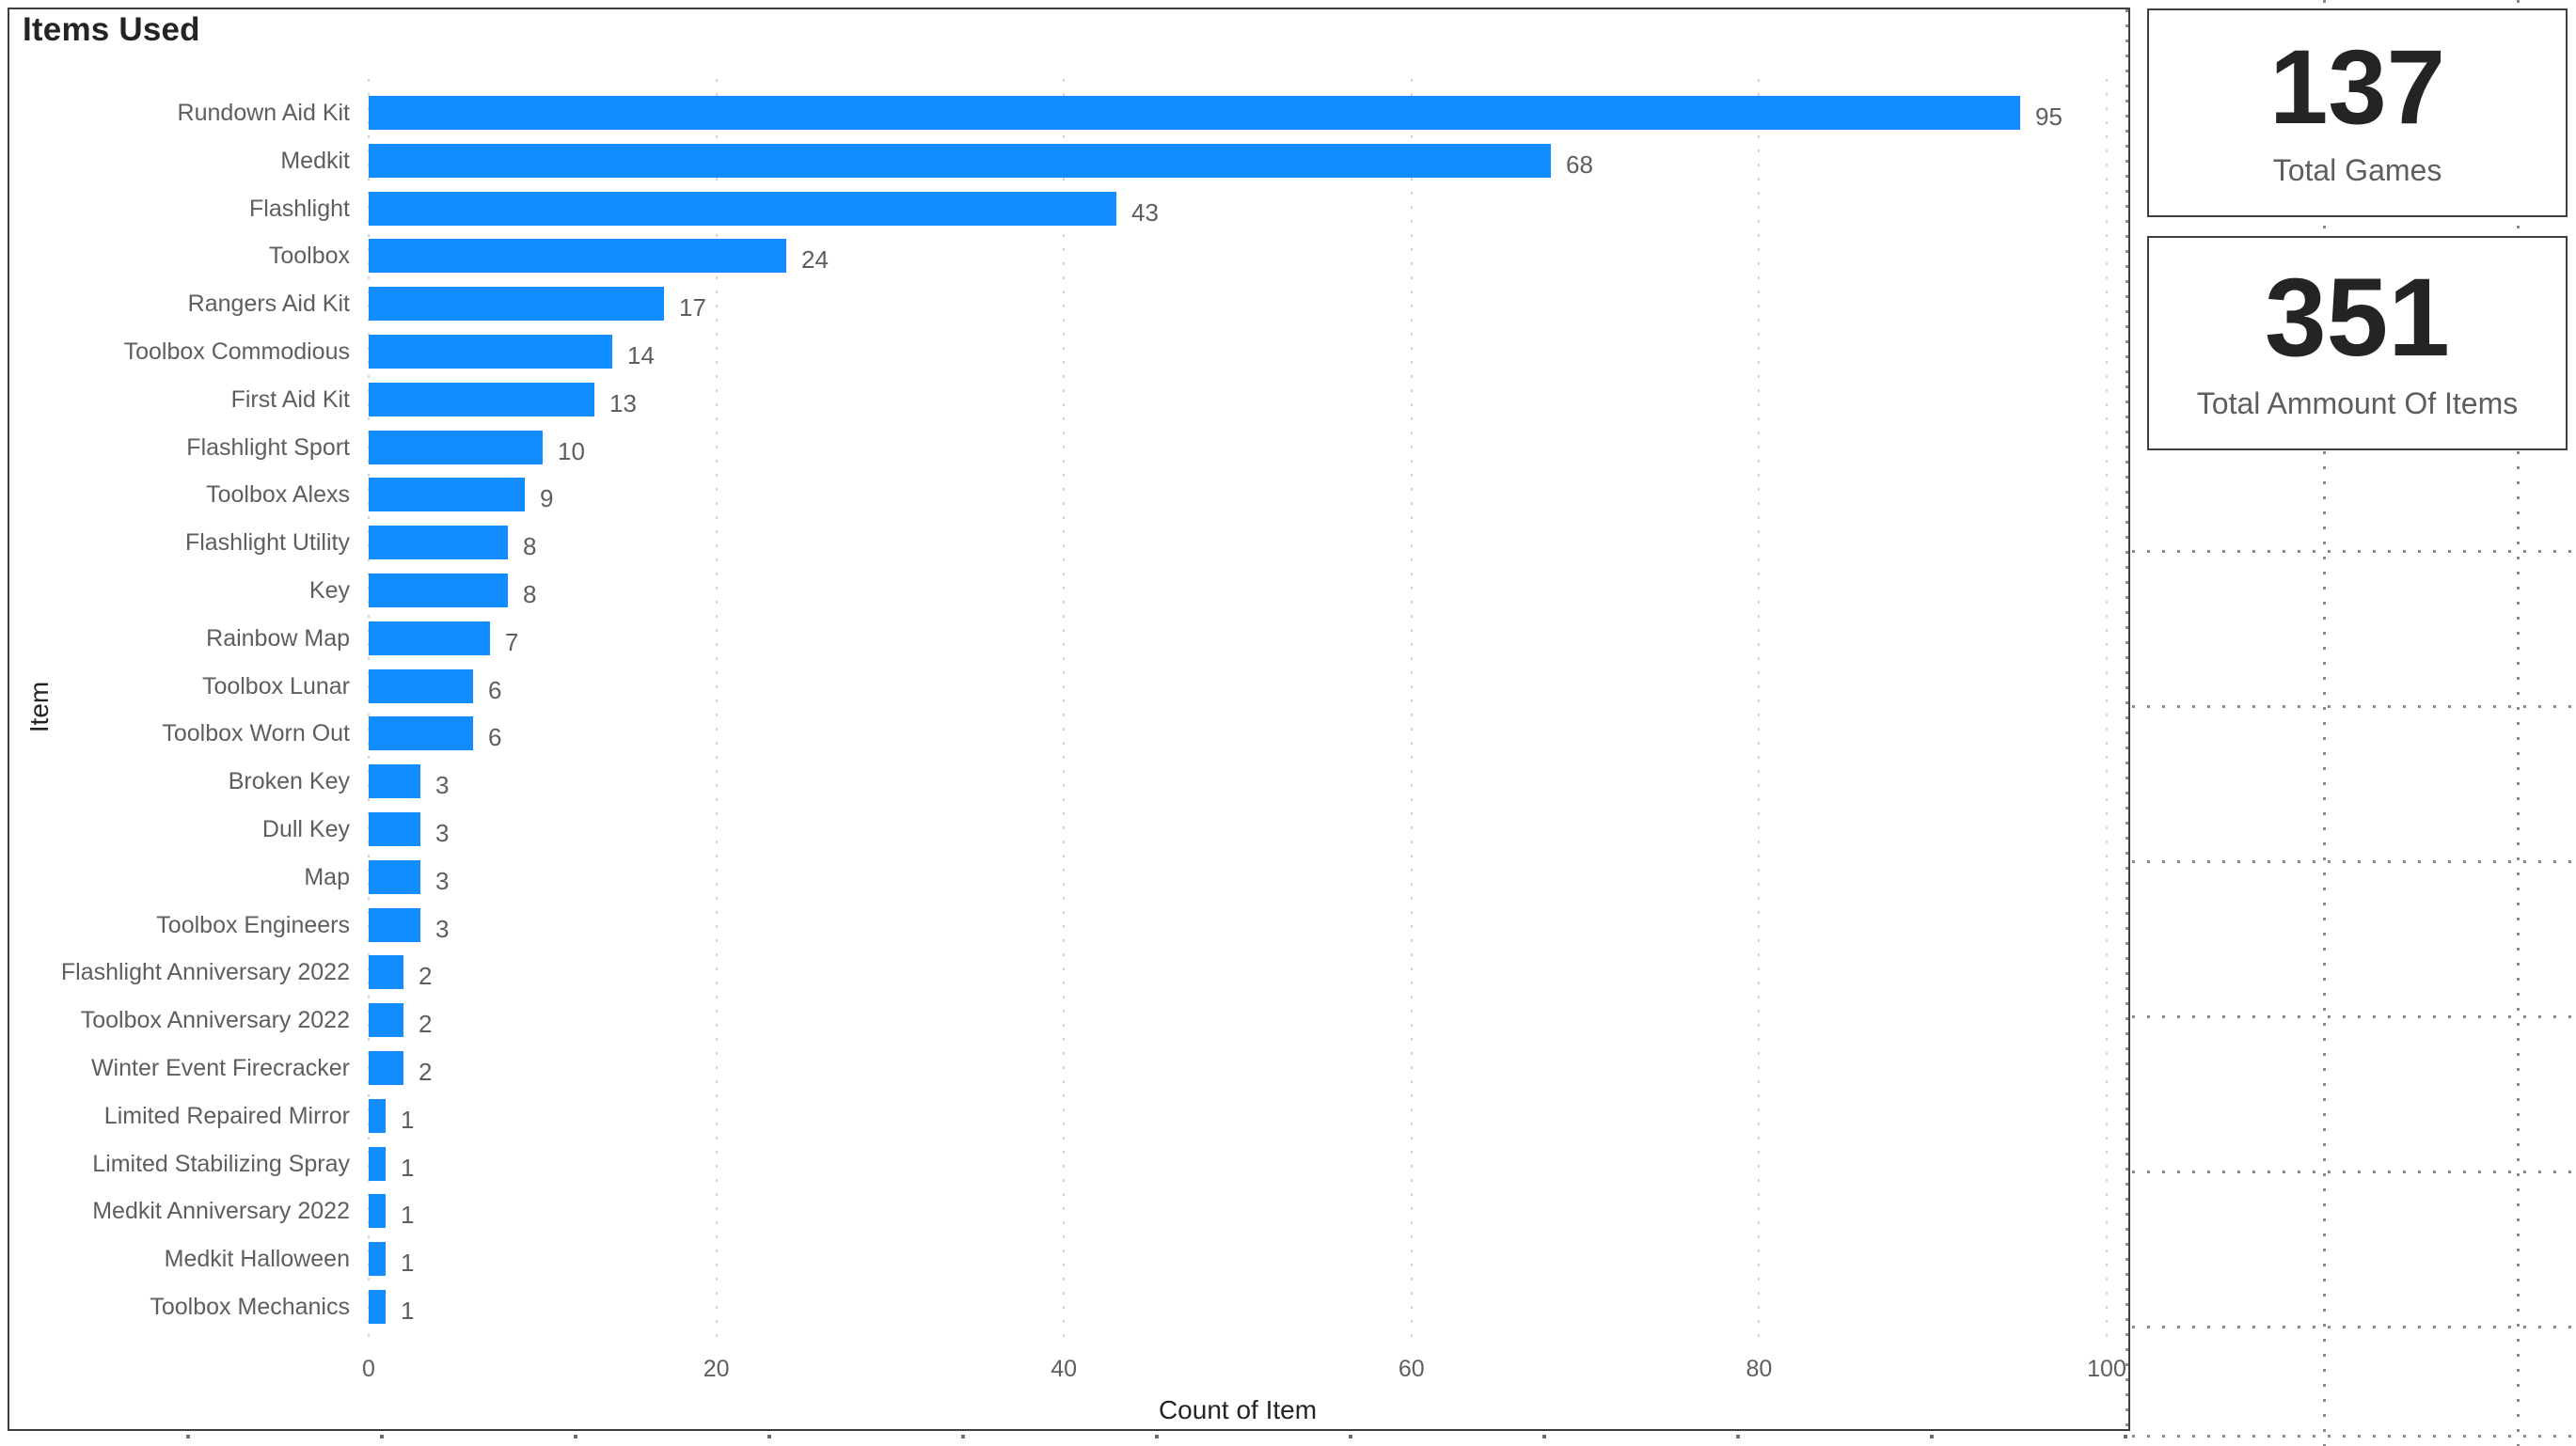 The image size is (2576, 1446). I want to click on bar-row: Toolbox Worn Out 6, so click(1288, 740).